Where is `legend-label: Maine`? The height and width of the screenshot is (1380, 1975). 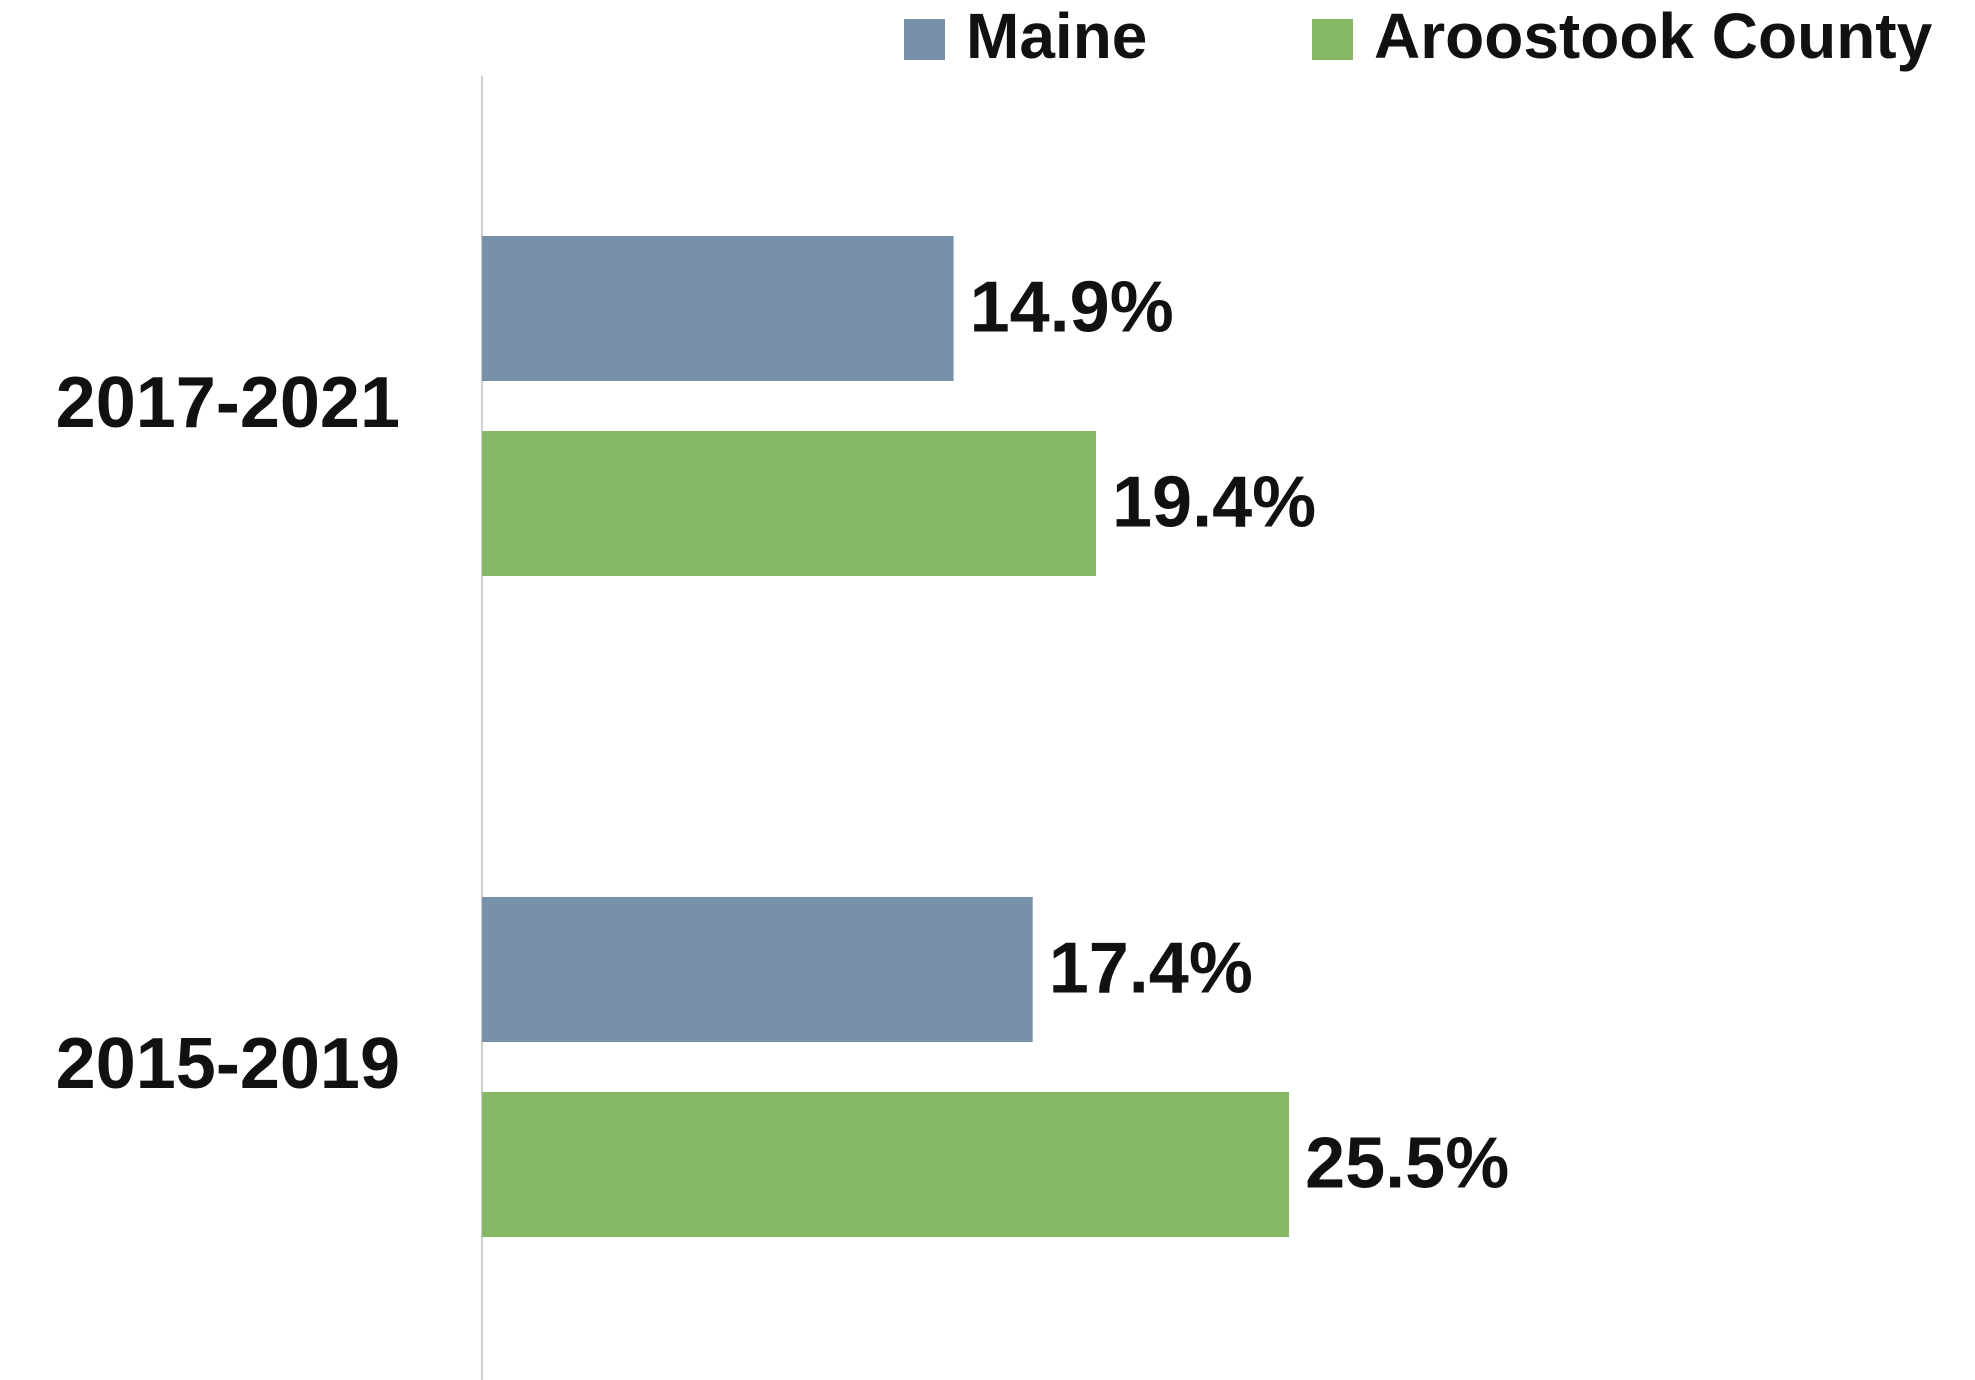 legend-label: Maine is located at coordinates (1056, 36).